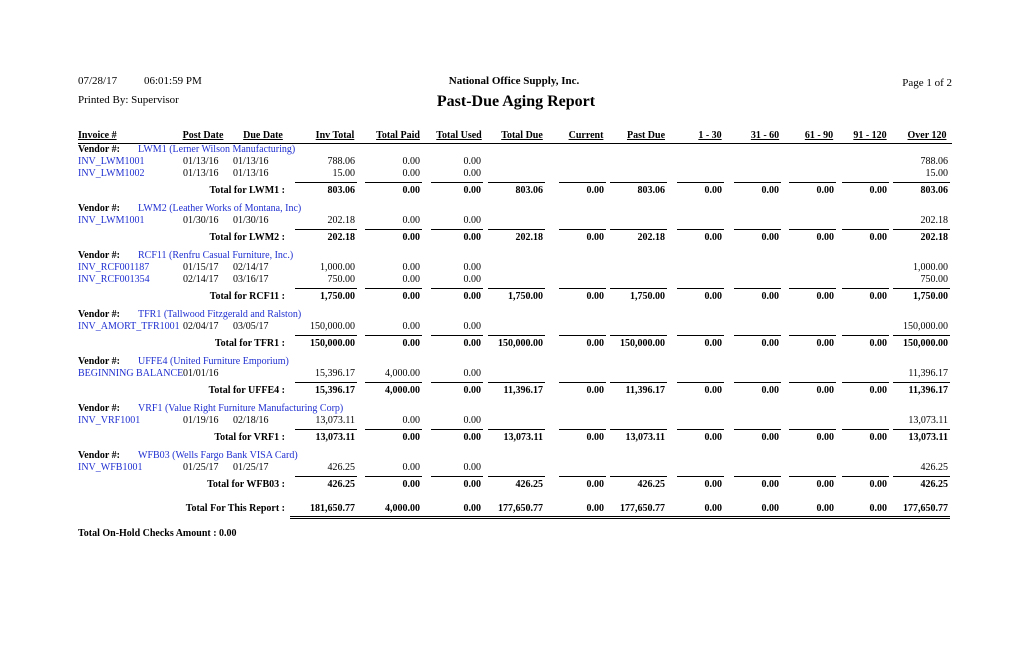 Image resolution: width=1024 pixels, height=655 pixels. I want to click on over-120: 750.00, so click(934, 279).